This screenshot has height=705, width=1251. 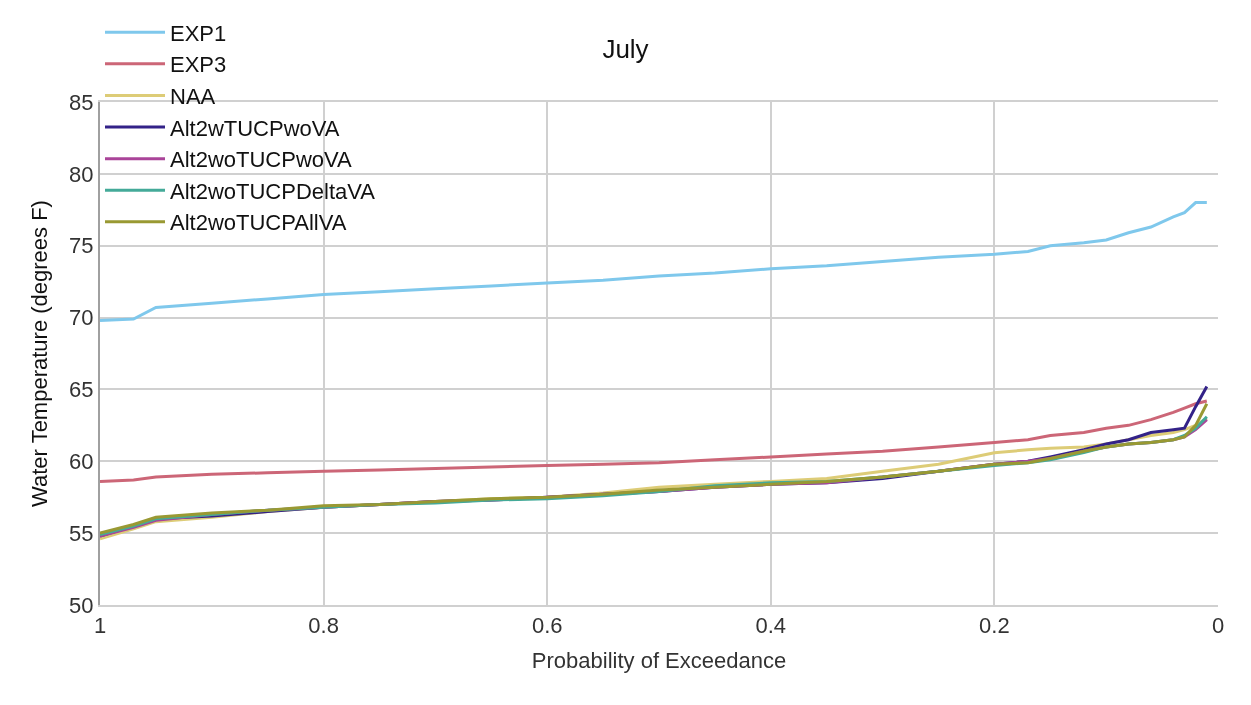 I want to click on legend-label: Alt2woTUCPwoVA, so click(x=261, y=160).